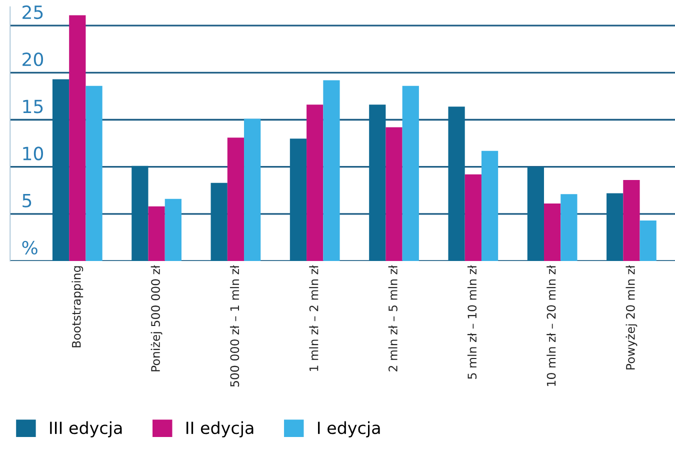  What do you see at coordinates (313, 318) in the screenshot?
I see `x-tick-label: 1 mln zł – 2 mln zł` at bounding box center [313, 318].